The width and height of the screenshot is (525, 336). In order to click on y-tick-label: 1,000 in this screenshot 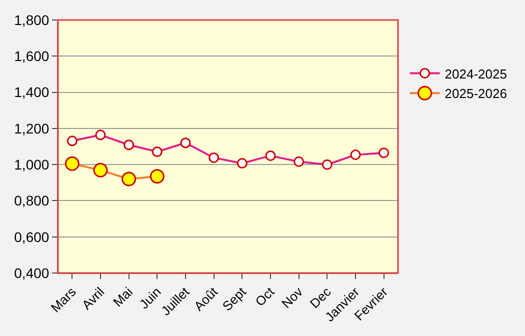, I will do `click(32, 164)`.